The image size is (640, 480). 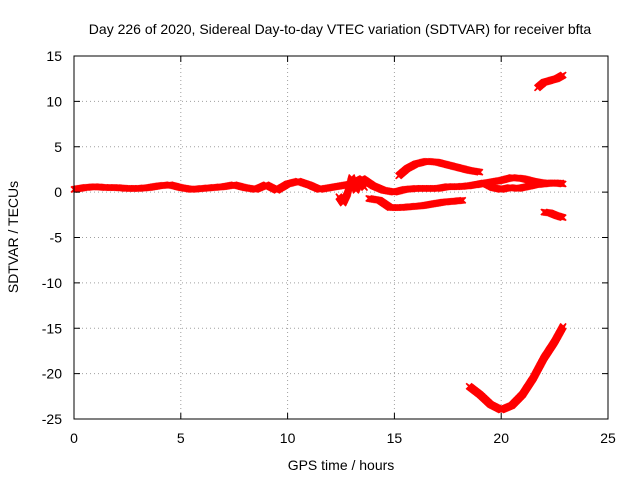 What do you see at coordinates (416, 203) in the screenshot?
I see `series-lower-band` at bounding box center [416, 203].